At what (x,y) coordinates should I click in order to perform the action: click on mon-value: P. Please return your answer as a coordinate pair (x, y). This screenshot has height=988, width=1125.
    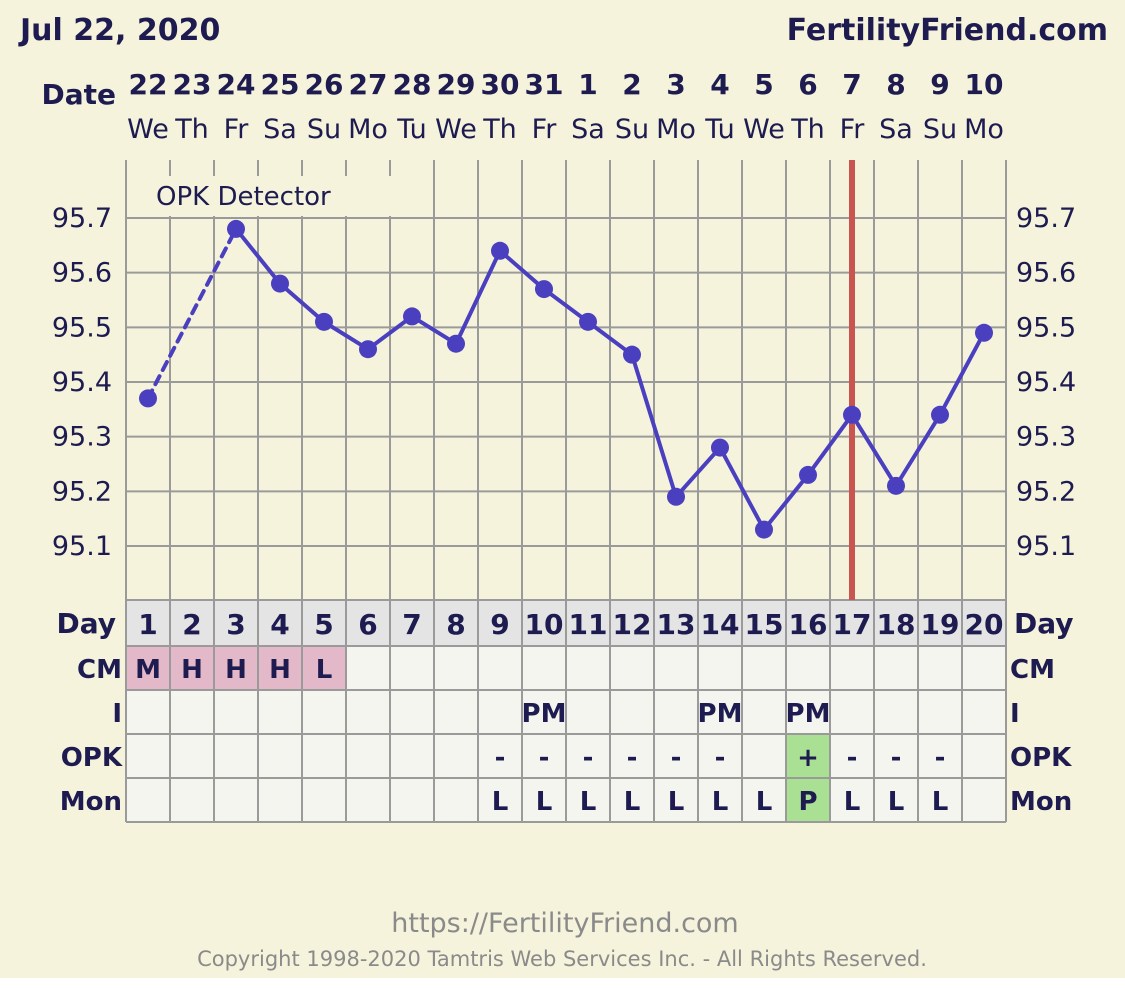
    Looking at the image, I should click on (807, 802).